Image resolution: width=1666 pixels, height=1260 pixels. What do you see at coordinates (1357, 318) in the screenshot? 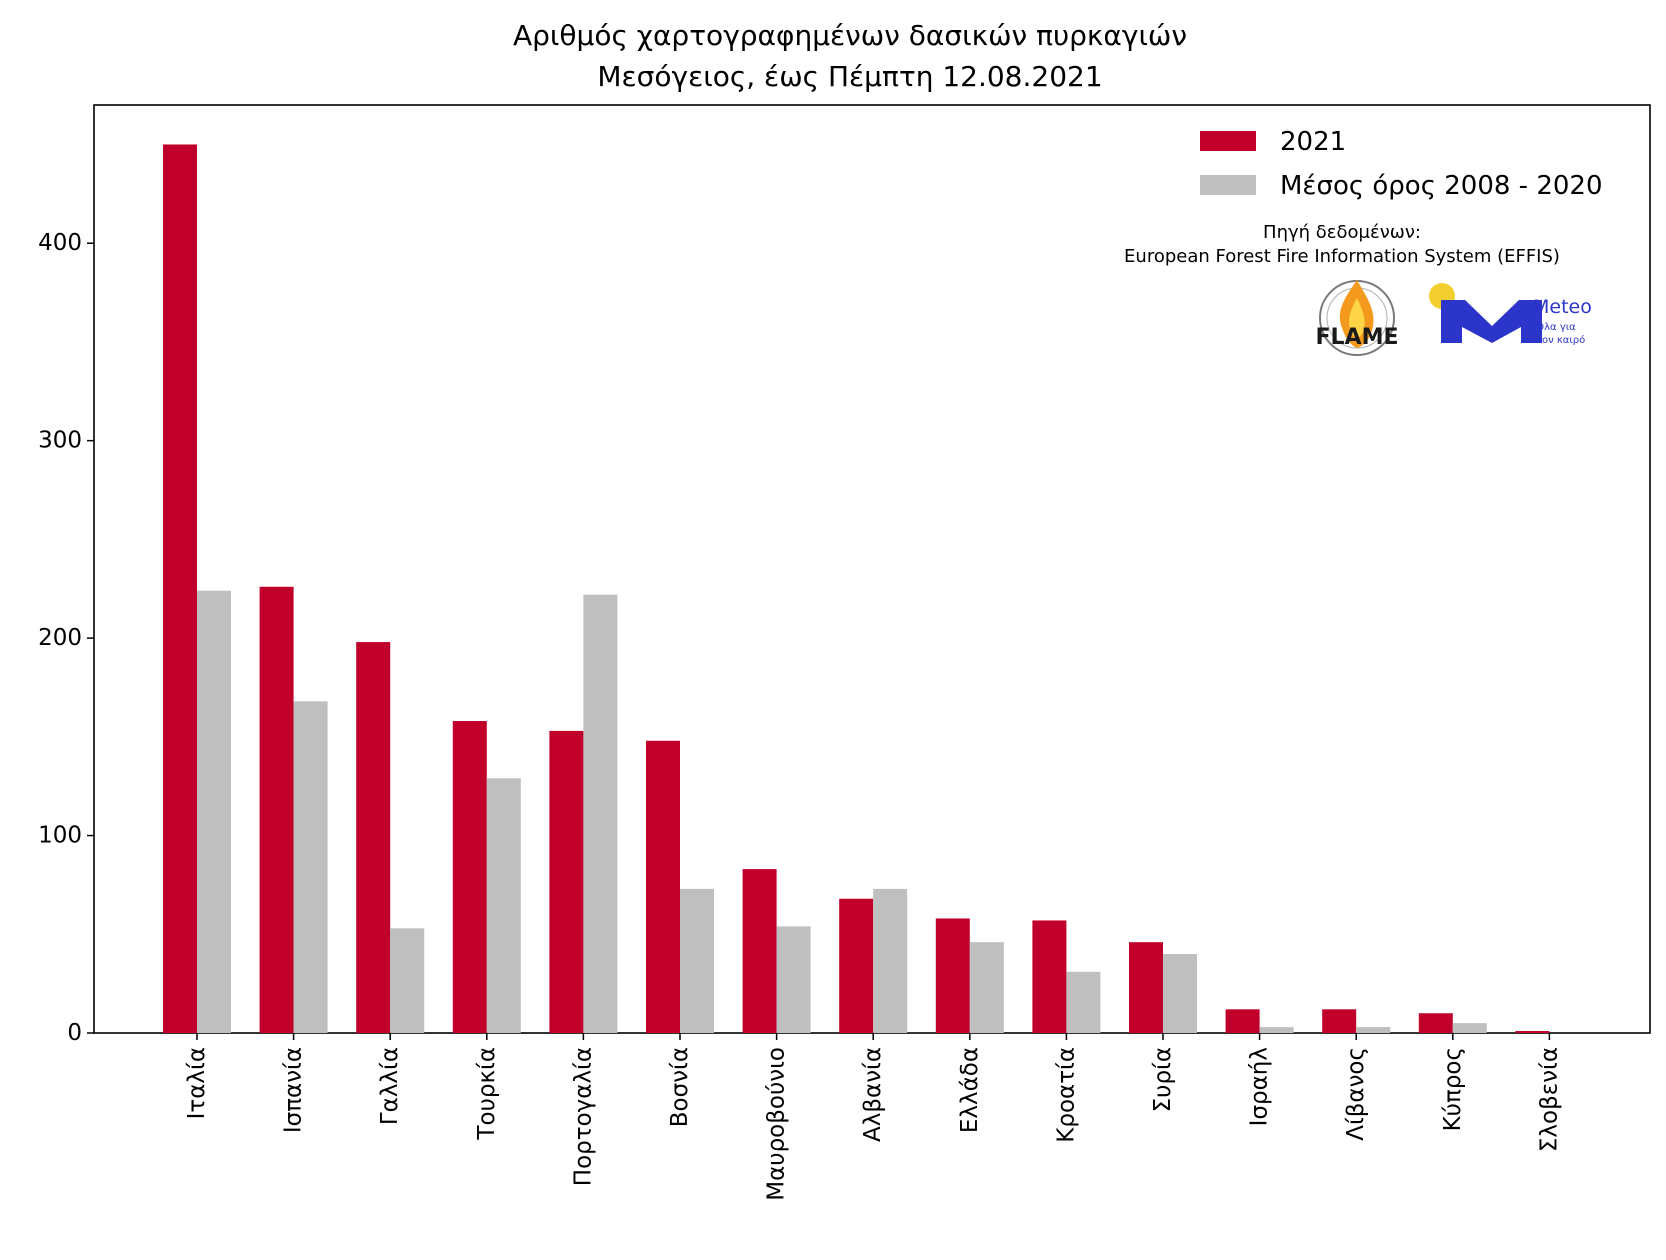
I see `flame-logo: FLAME` at bounding box center [1357, 318].